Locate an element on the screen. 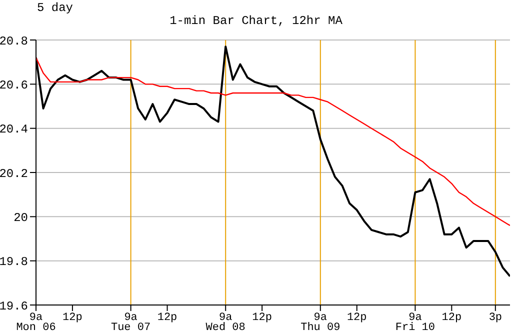 Image resolution: width=512 pixels, height=335 pixels. y-tick-label: 20.8 is located at coordinates (14, 41).